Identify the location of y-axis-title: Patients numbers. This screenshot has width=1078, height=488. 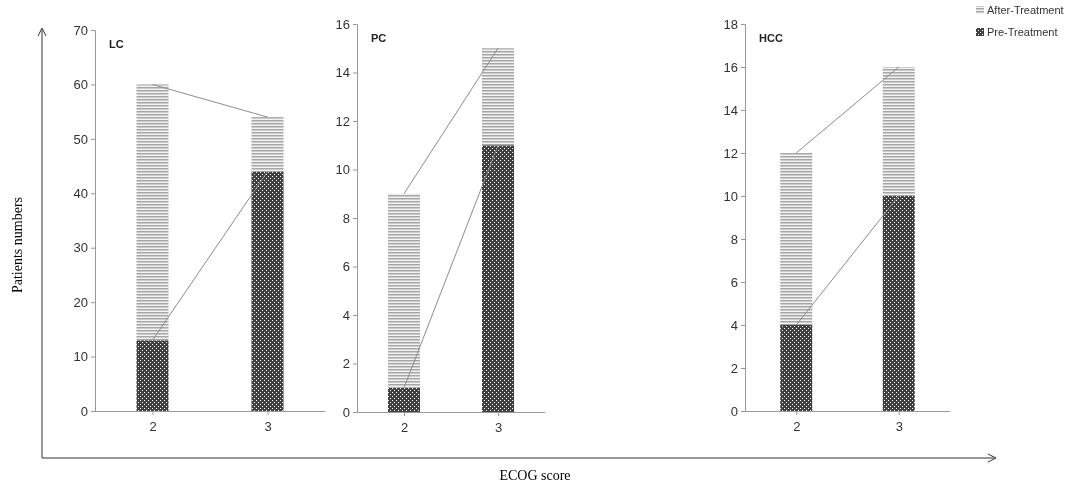
(17, 245).